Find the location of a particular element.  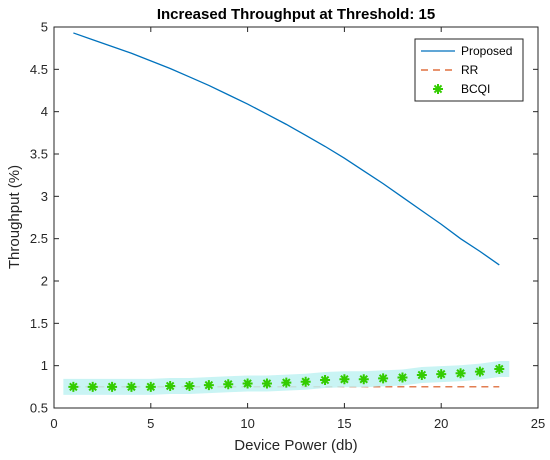

legend-swatch-bcqi is located at coordinates (438, 89).